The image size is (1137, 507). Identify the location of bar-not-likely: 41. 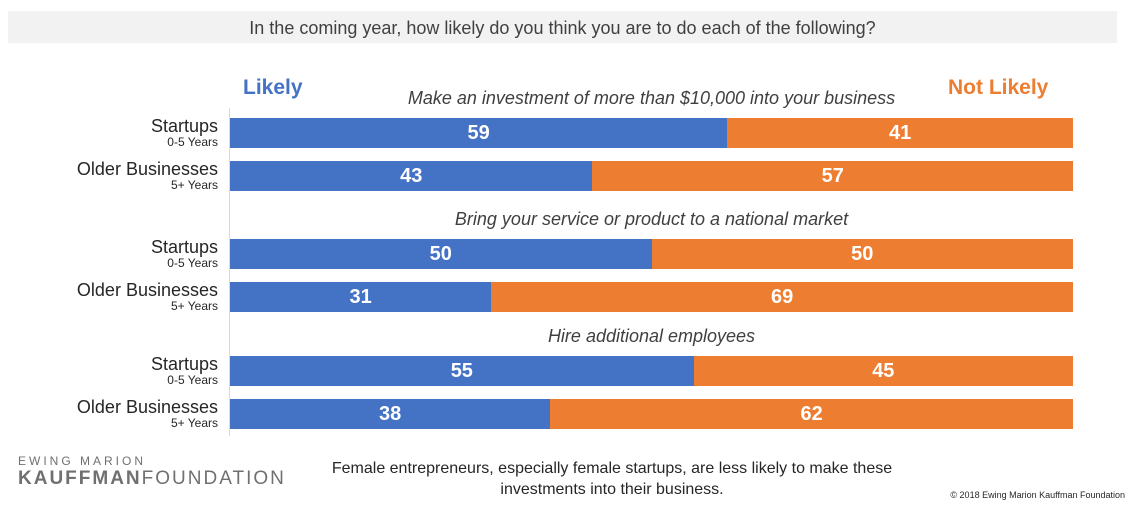
(900, 133).